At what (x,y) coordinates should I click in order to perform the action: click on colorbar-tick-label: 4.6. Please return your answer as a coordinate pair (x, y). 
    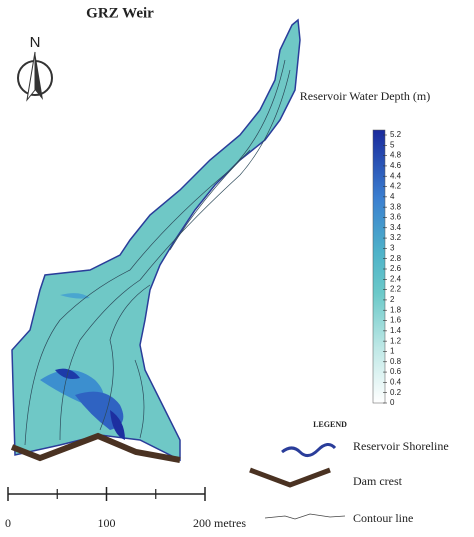
    Looking at the image, I should click on (396, 165).